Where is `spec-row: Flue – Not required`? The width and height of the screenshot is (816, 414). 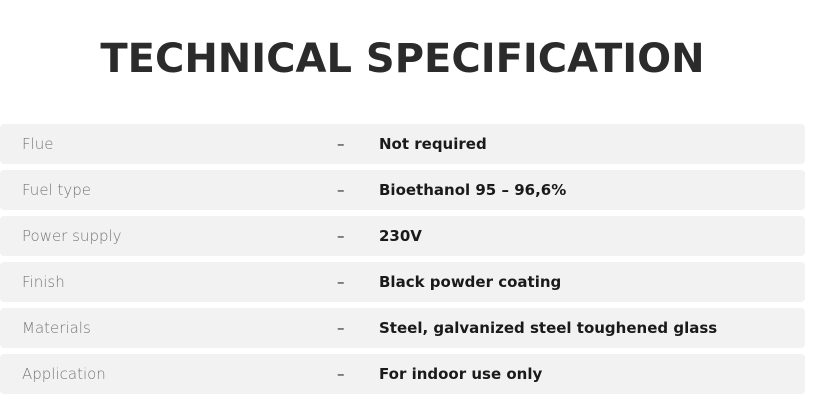 spec-row: Flue – Not required is located at coordinates (402, 144).